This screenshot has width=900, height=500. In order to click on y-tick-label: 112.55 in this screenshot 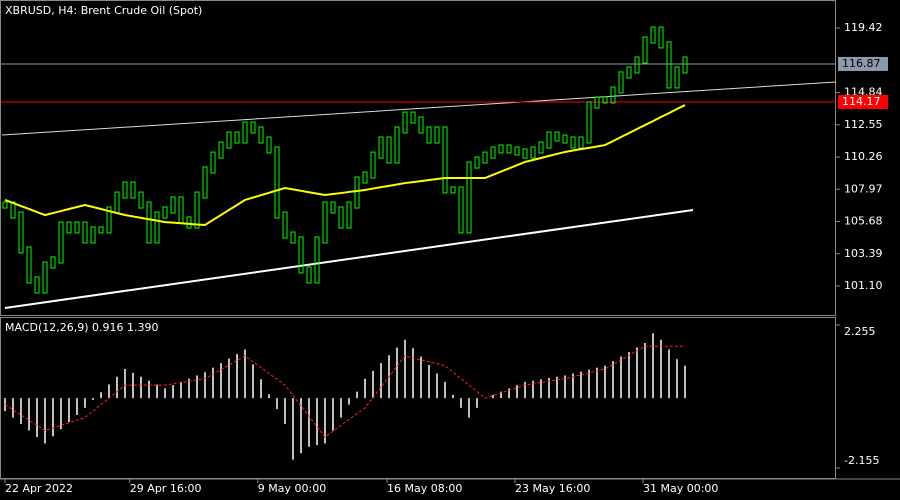, I will do `click(863, 124)`.